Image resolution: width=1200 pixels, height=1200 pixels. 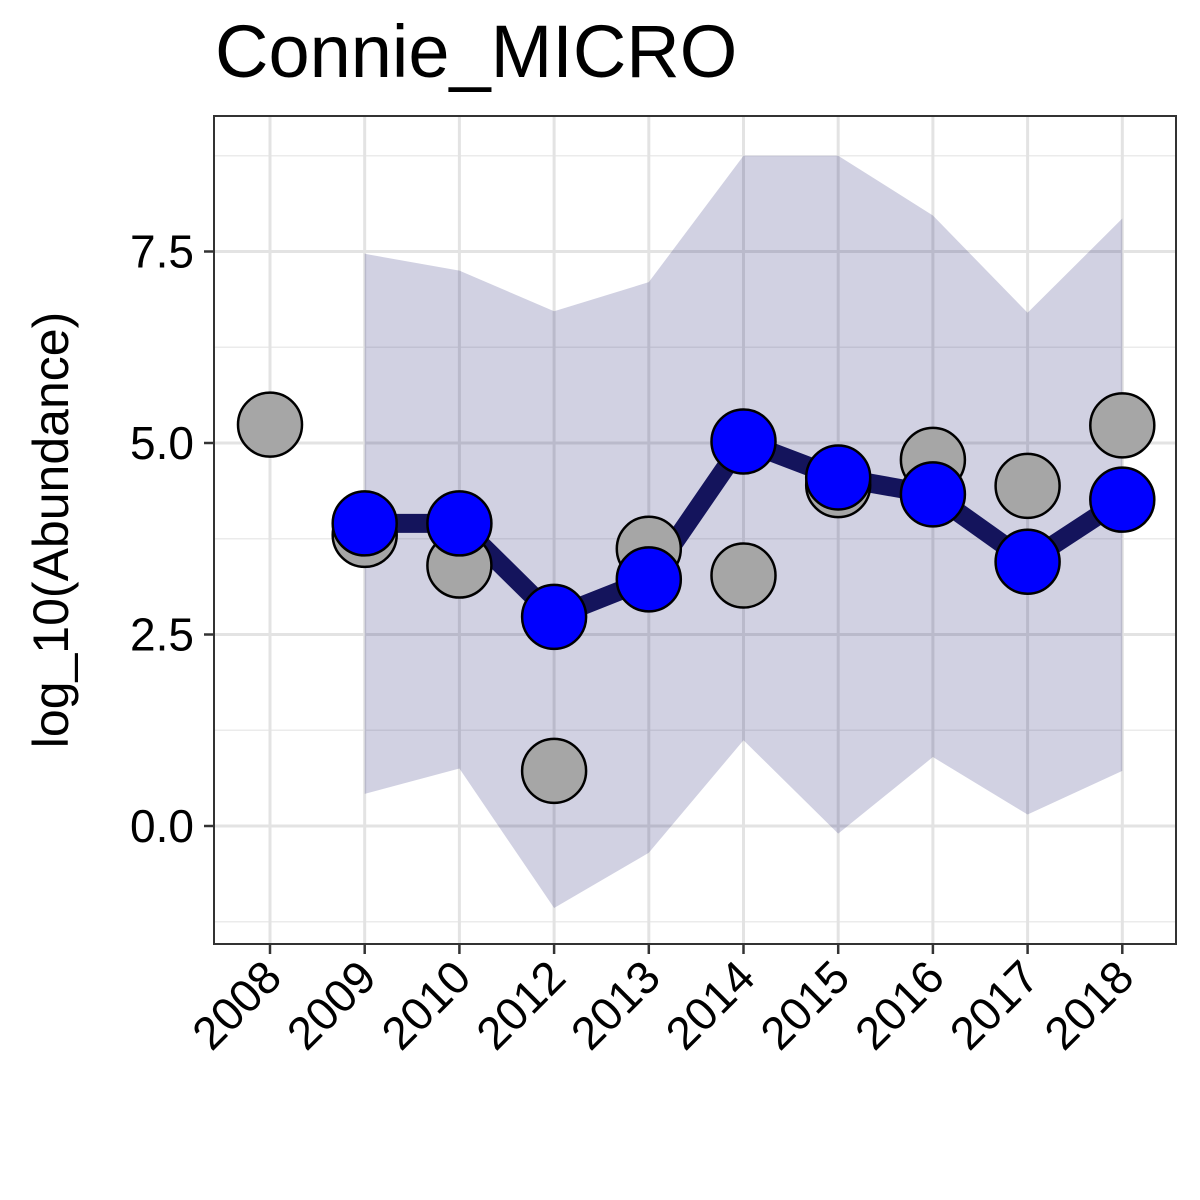 I want to click on x-tick-label: 2017, so click(x=994, y=1004).